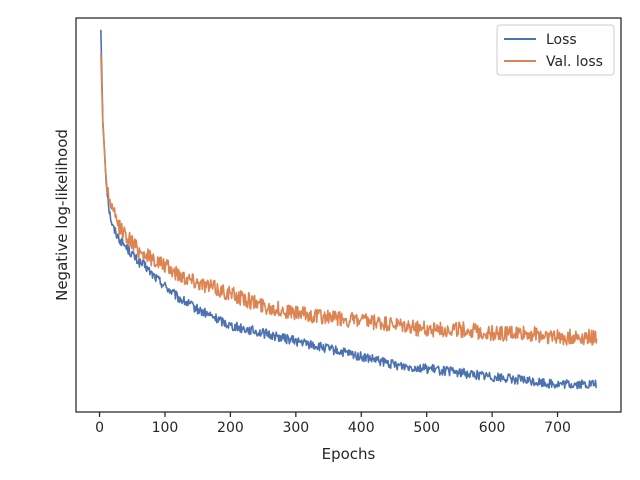 This screenshot has height=480, width=640. What do you see at coordinates (333, 424) in the screenshot?
I see `x-axis-ticks: 0 100 200 300 400 500 600 700` at bounding box center [333, 424].